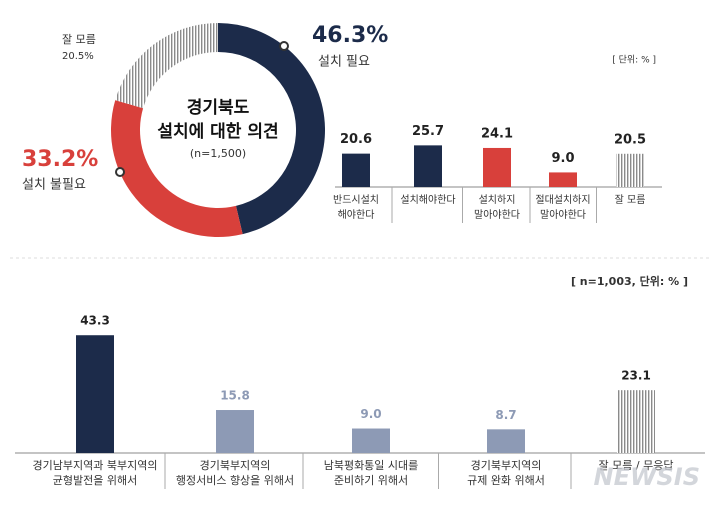  What do you see at coordinates (636, 465) in the screenshot?
I see `category-label: 잘 모름 / 무응답` at bounding box center [636, 465].